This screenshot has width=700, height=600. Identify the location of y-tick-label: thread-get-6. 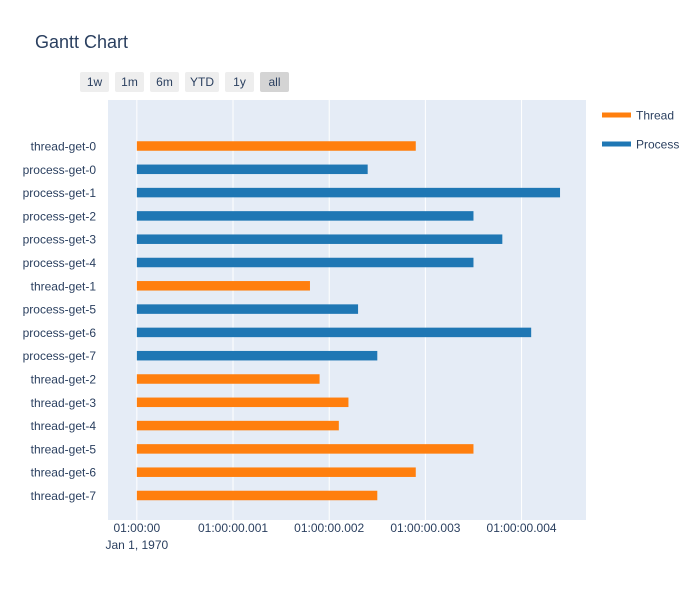
(64, 473).